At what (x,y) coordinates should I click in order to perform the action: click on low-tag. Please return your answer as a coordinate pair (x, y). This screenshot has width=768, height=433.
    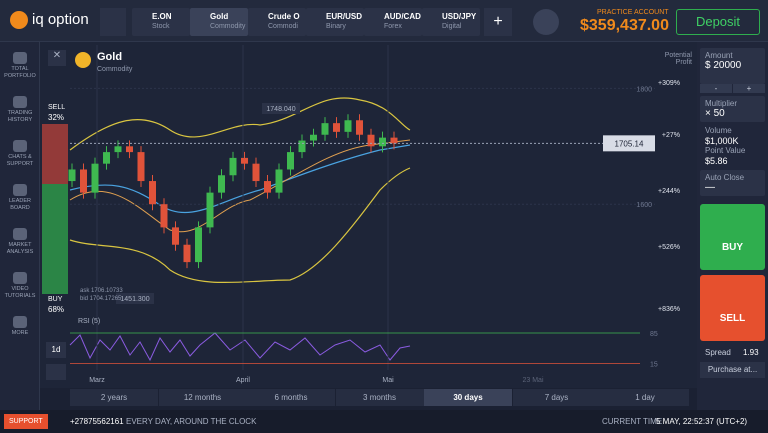
    Looking at the image, I should click on (135, 298).